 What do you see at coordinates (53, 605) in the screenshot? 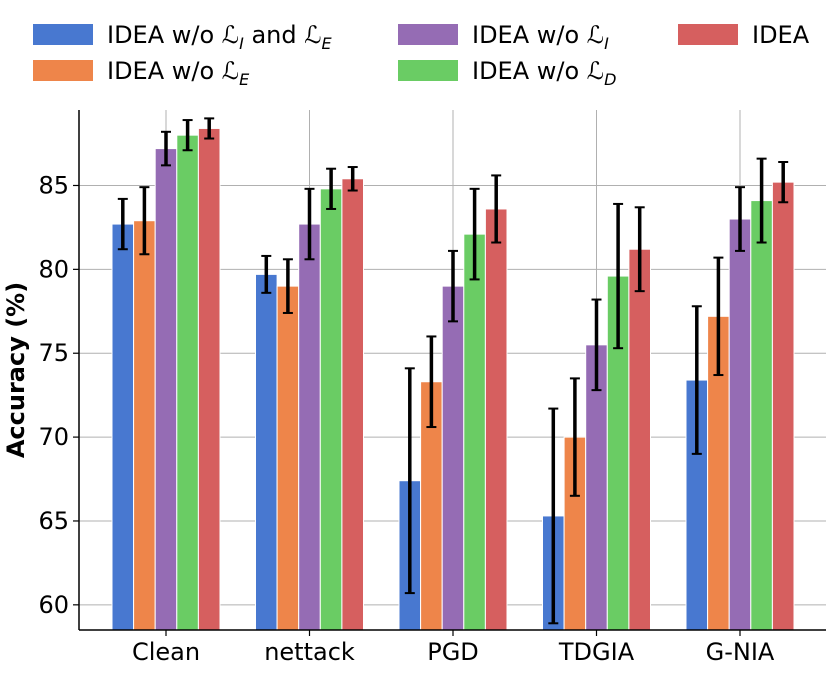
I see `y-tick-label: 60` at bounding box center [53, 605].